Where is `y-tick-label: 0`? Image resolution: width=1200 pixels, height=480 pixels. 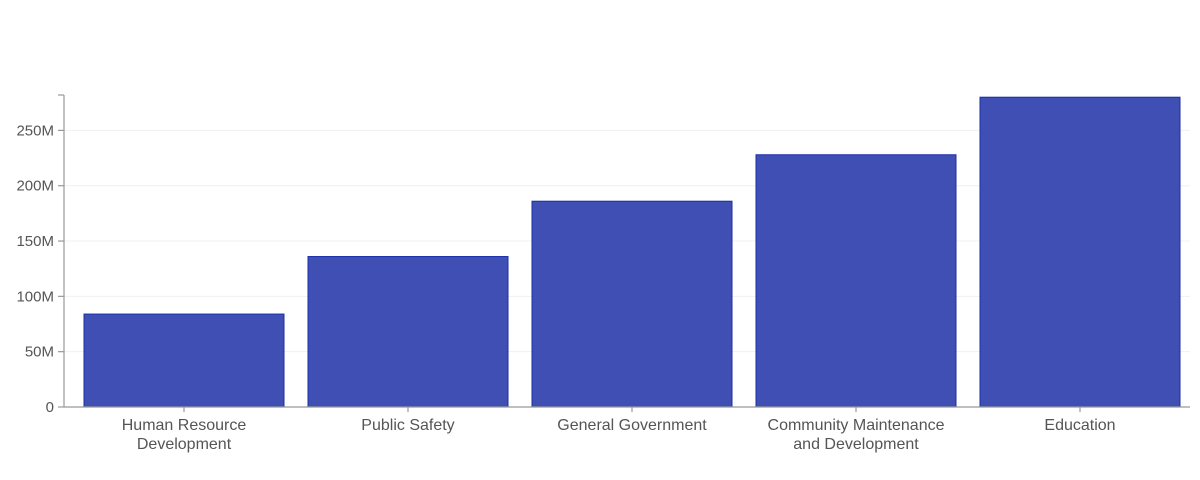 y-tick-label: 0 is located at coordinates (50, 407).